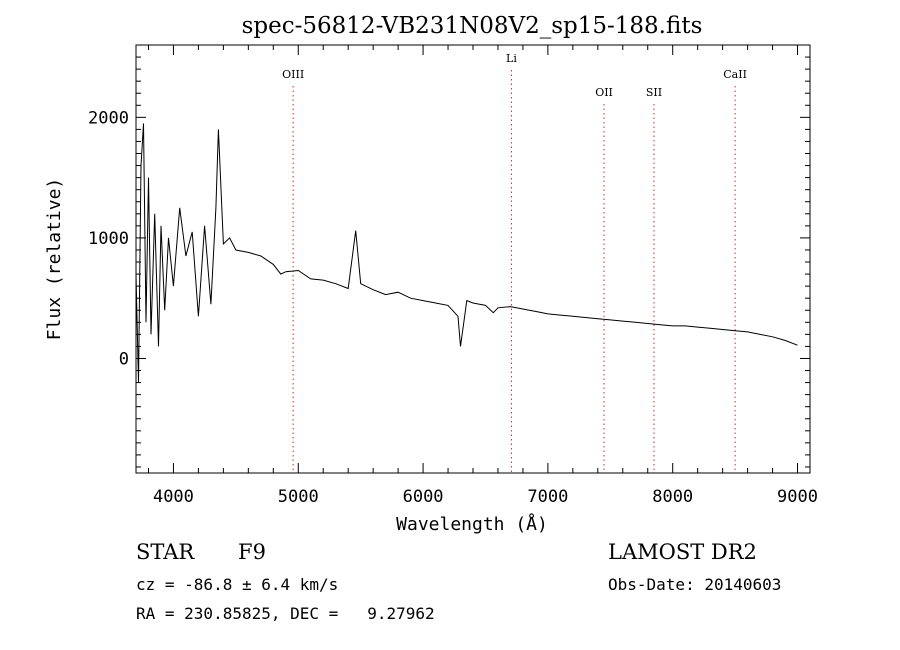 This screenshot has height=650, width=900. Describe the element at coordinates (285, 613) in the screenshot. I see `coordinates-readout: RA = 230.85825, DEC = 9.27962` at that location.